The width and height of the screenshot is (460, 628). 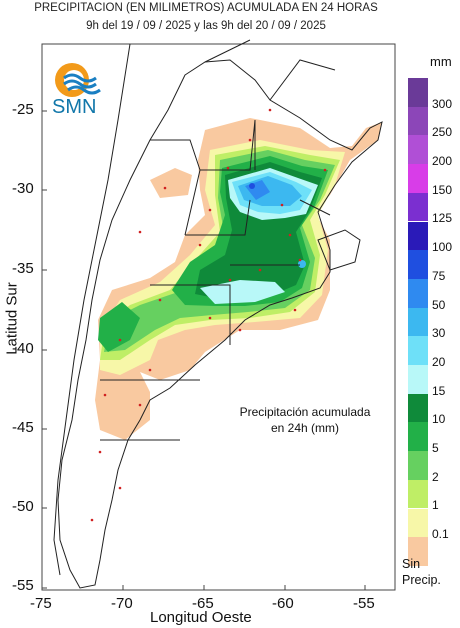 What do you see at coordinates (439, 333) in the screenshot?
I see `legend-level-label: 30` at bounding box center [439, 333].